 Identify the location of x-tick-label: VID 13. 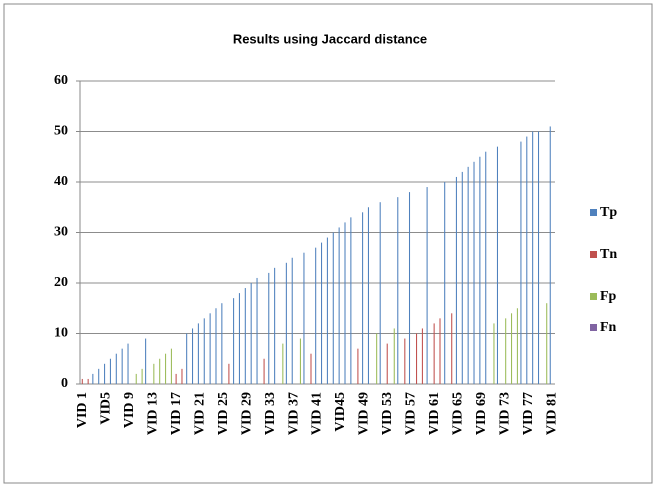
(153, 413).